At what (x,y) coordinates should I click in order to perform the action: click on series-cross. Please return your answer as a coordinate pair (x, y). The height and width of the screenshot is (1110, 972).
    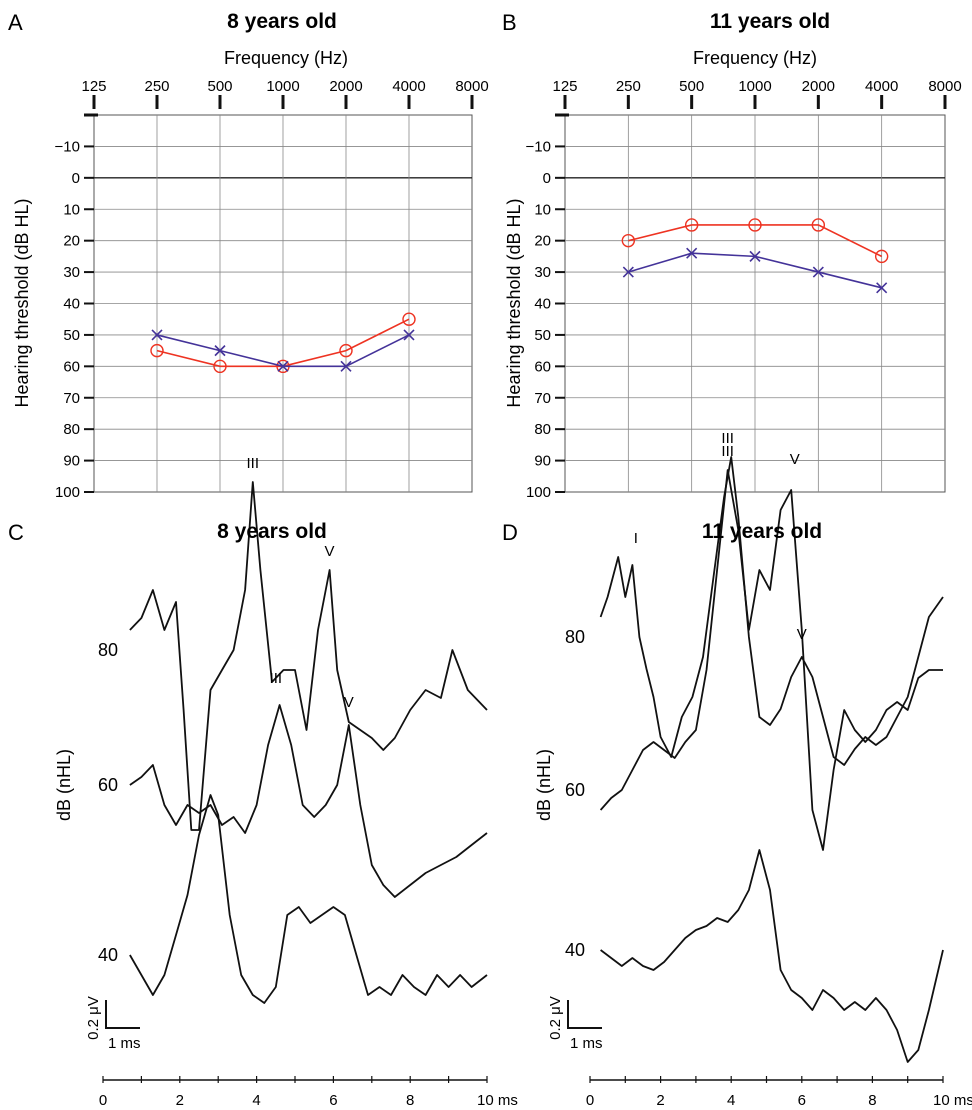
    Looking at the image, I should click on (283, 350).